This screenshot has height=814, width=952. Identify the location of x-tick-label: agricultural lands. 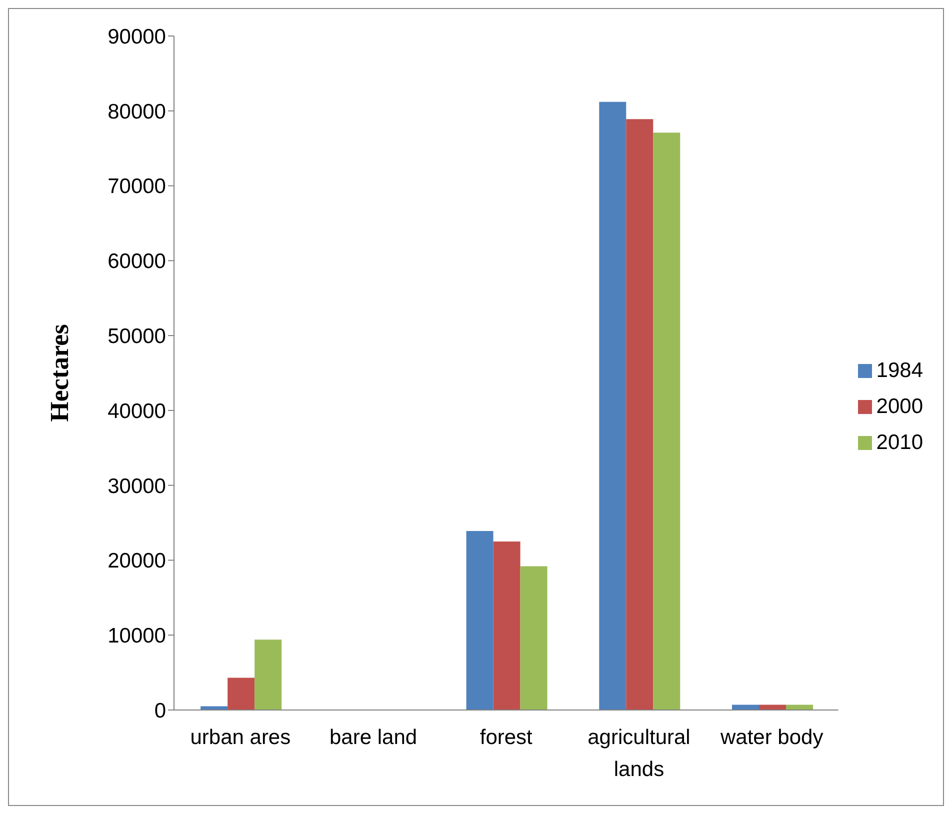
(639, 753).